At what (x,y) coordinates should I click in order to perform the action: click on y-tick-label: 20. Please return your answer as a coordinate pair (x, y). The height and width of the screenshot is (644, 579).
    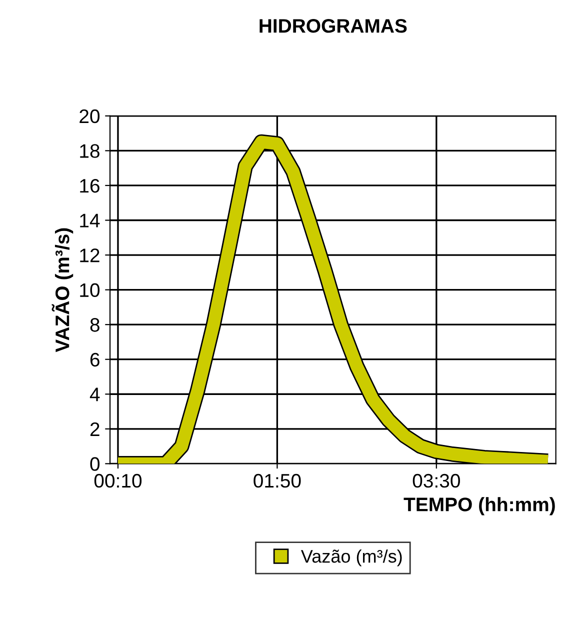
    Looking at the image, I should click on (90, 116).